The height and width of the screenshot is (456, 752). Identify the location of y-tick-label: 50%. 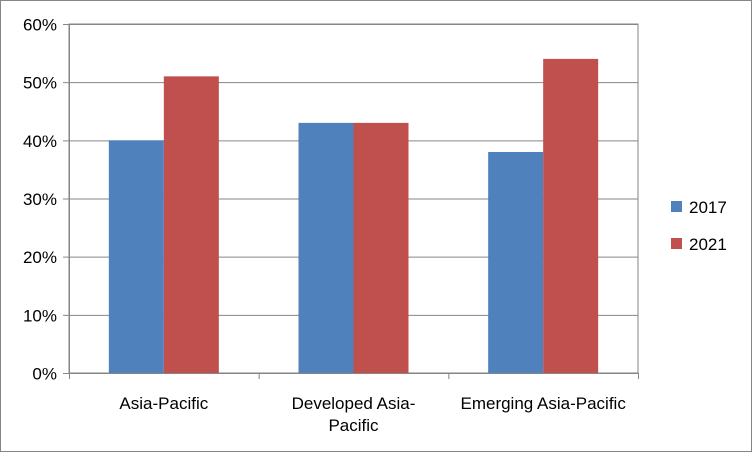
(40, 83).